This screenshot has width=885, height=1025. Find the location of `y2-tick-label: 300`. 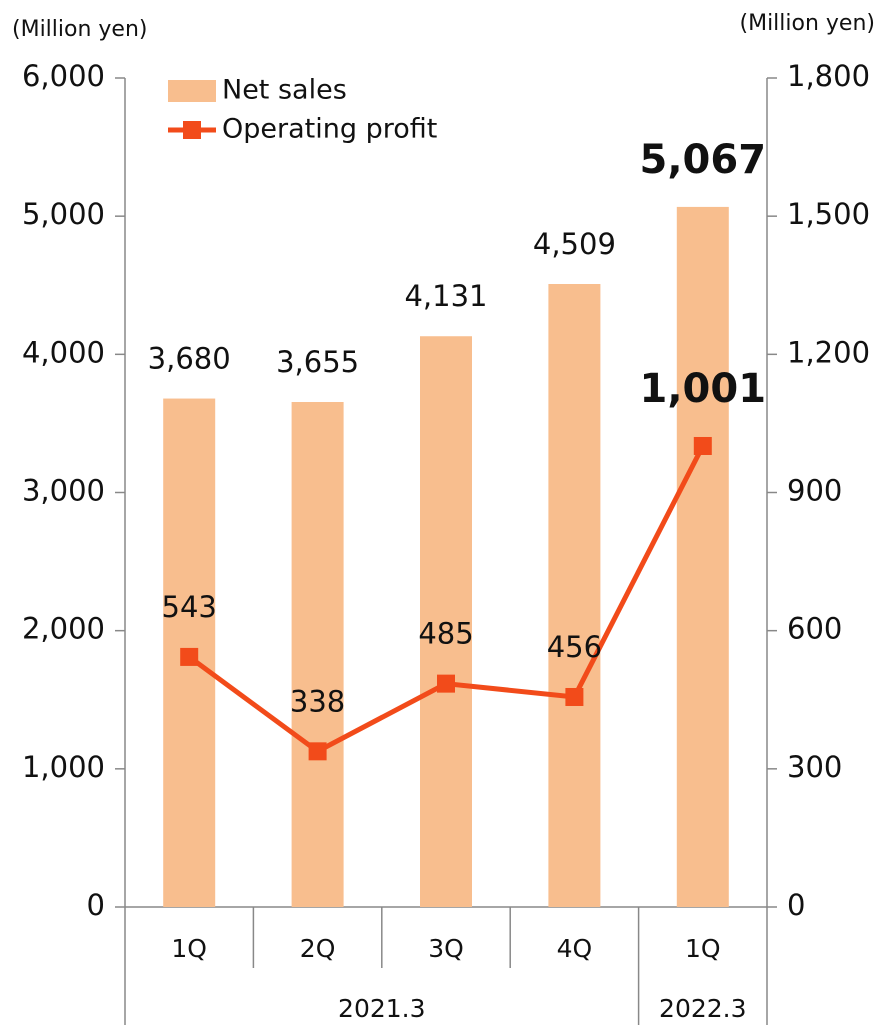

y2-tick-label: 300 is located at coordinates (814, 767).